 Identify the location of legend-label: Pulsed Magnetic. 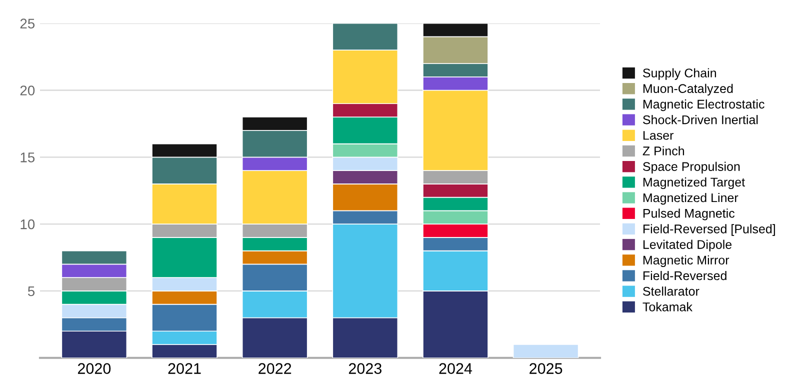
(689, 214).